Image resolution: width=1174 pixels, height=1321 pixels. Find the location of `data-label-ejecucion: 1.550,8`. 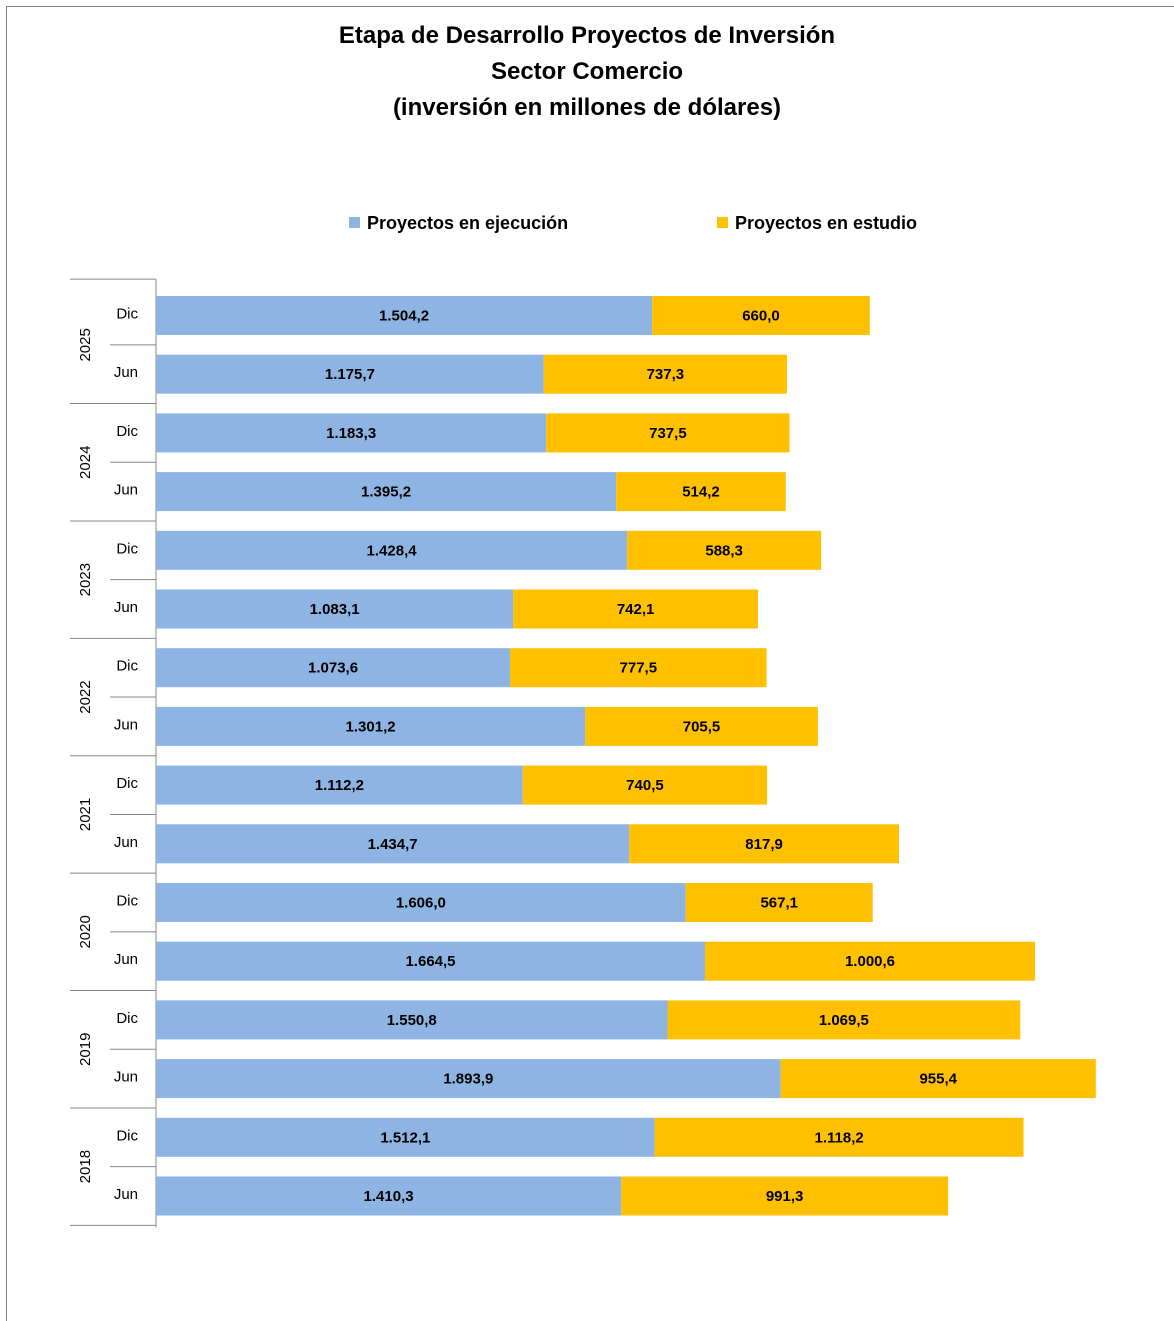

data-label-ejecucion: 1.550,8 is located at coordinates (412, 1020).